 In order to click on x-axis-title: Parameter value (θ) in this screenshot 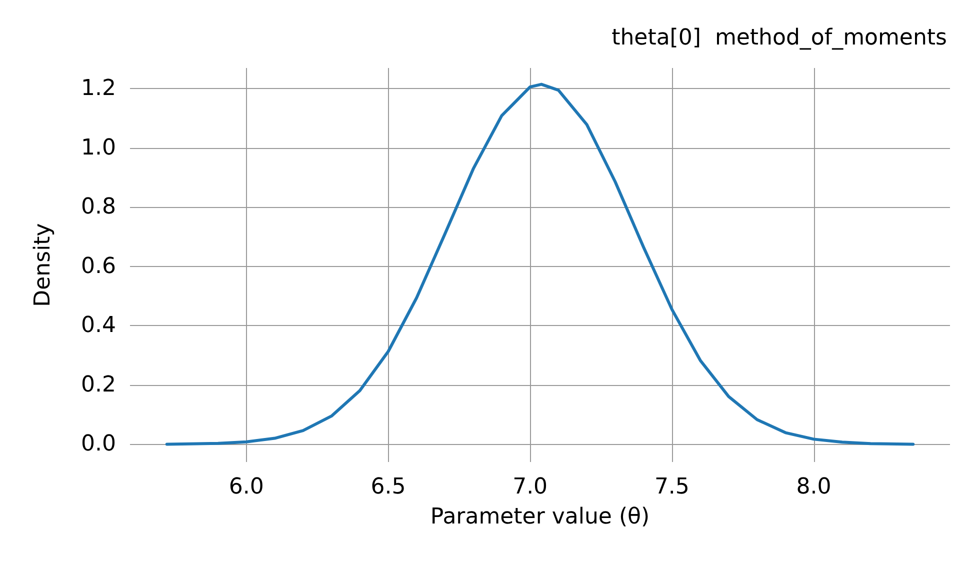, I will do `click(540, 517)`.